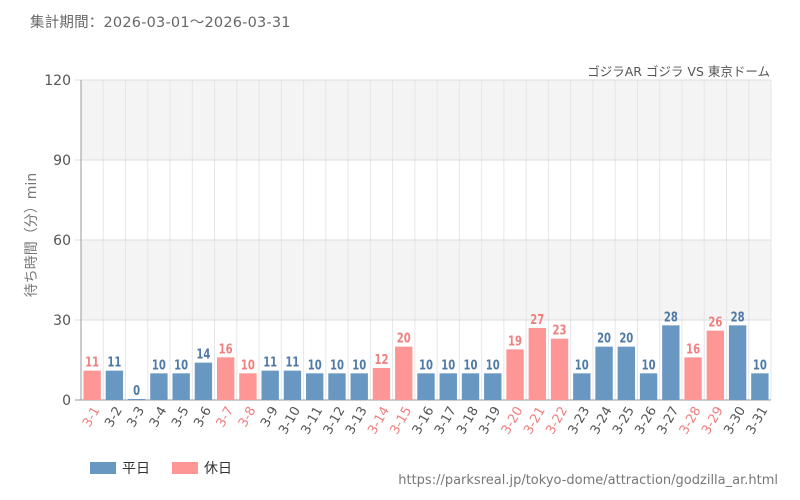 This screenshot has width=800, height=500. I want to click on data-label: 19, so click(515, 341).